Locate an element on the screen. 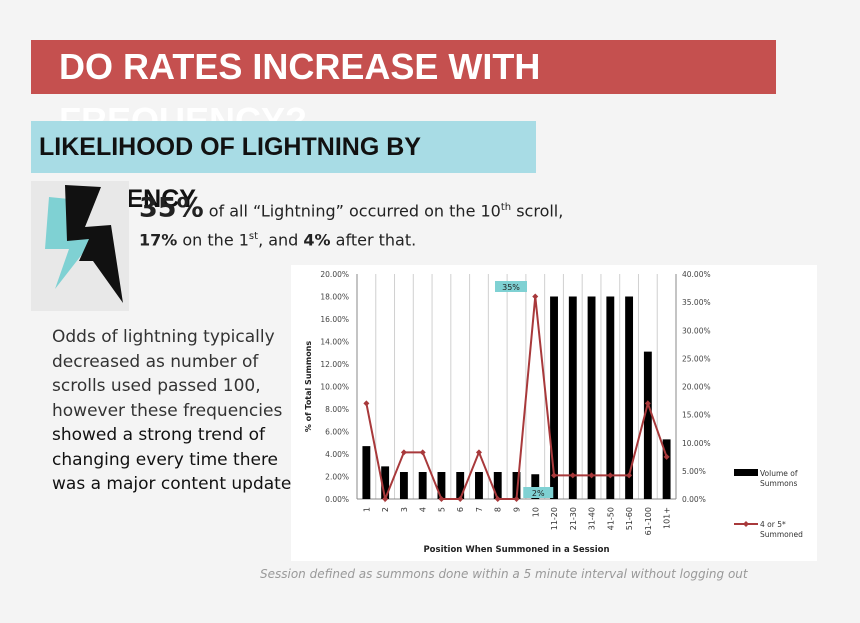 The height and width of the screenshot is (623, 860). annotation-2-bg is located at coordinates (538, 492).